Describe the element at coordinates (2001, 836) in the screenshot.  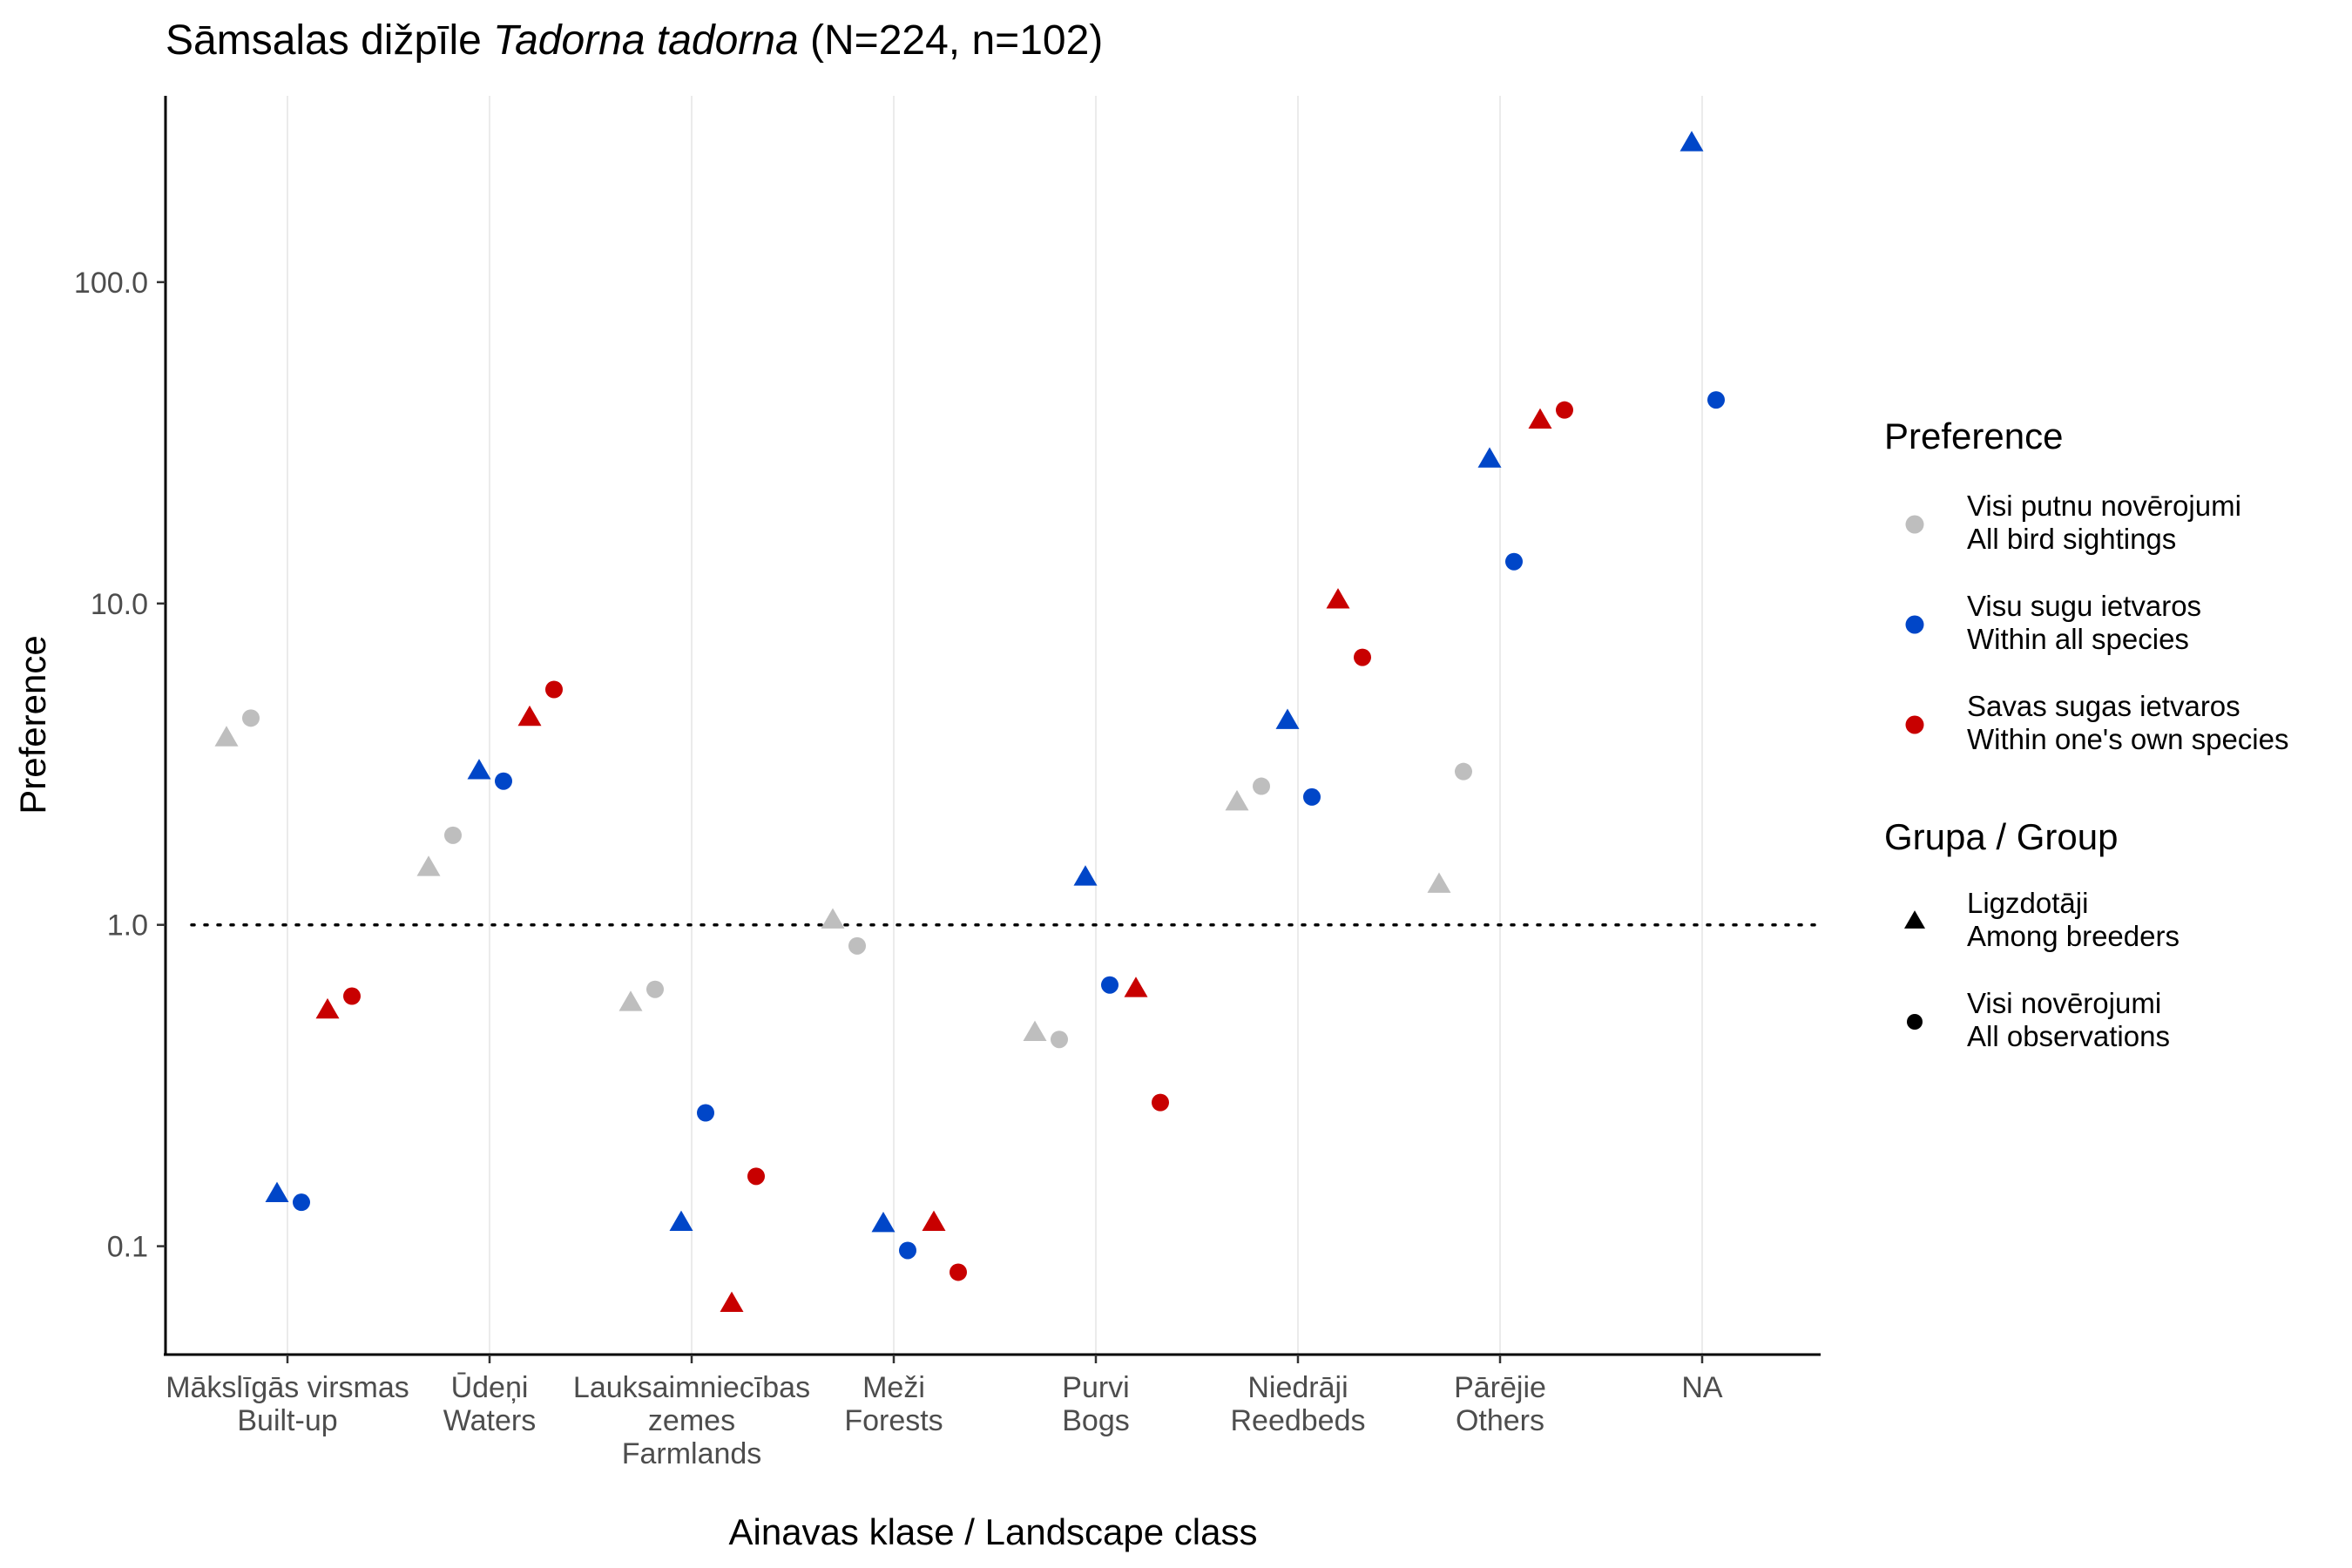
I see `legend-title-group: Grupa / Group` at that location.